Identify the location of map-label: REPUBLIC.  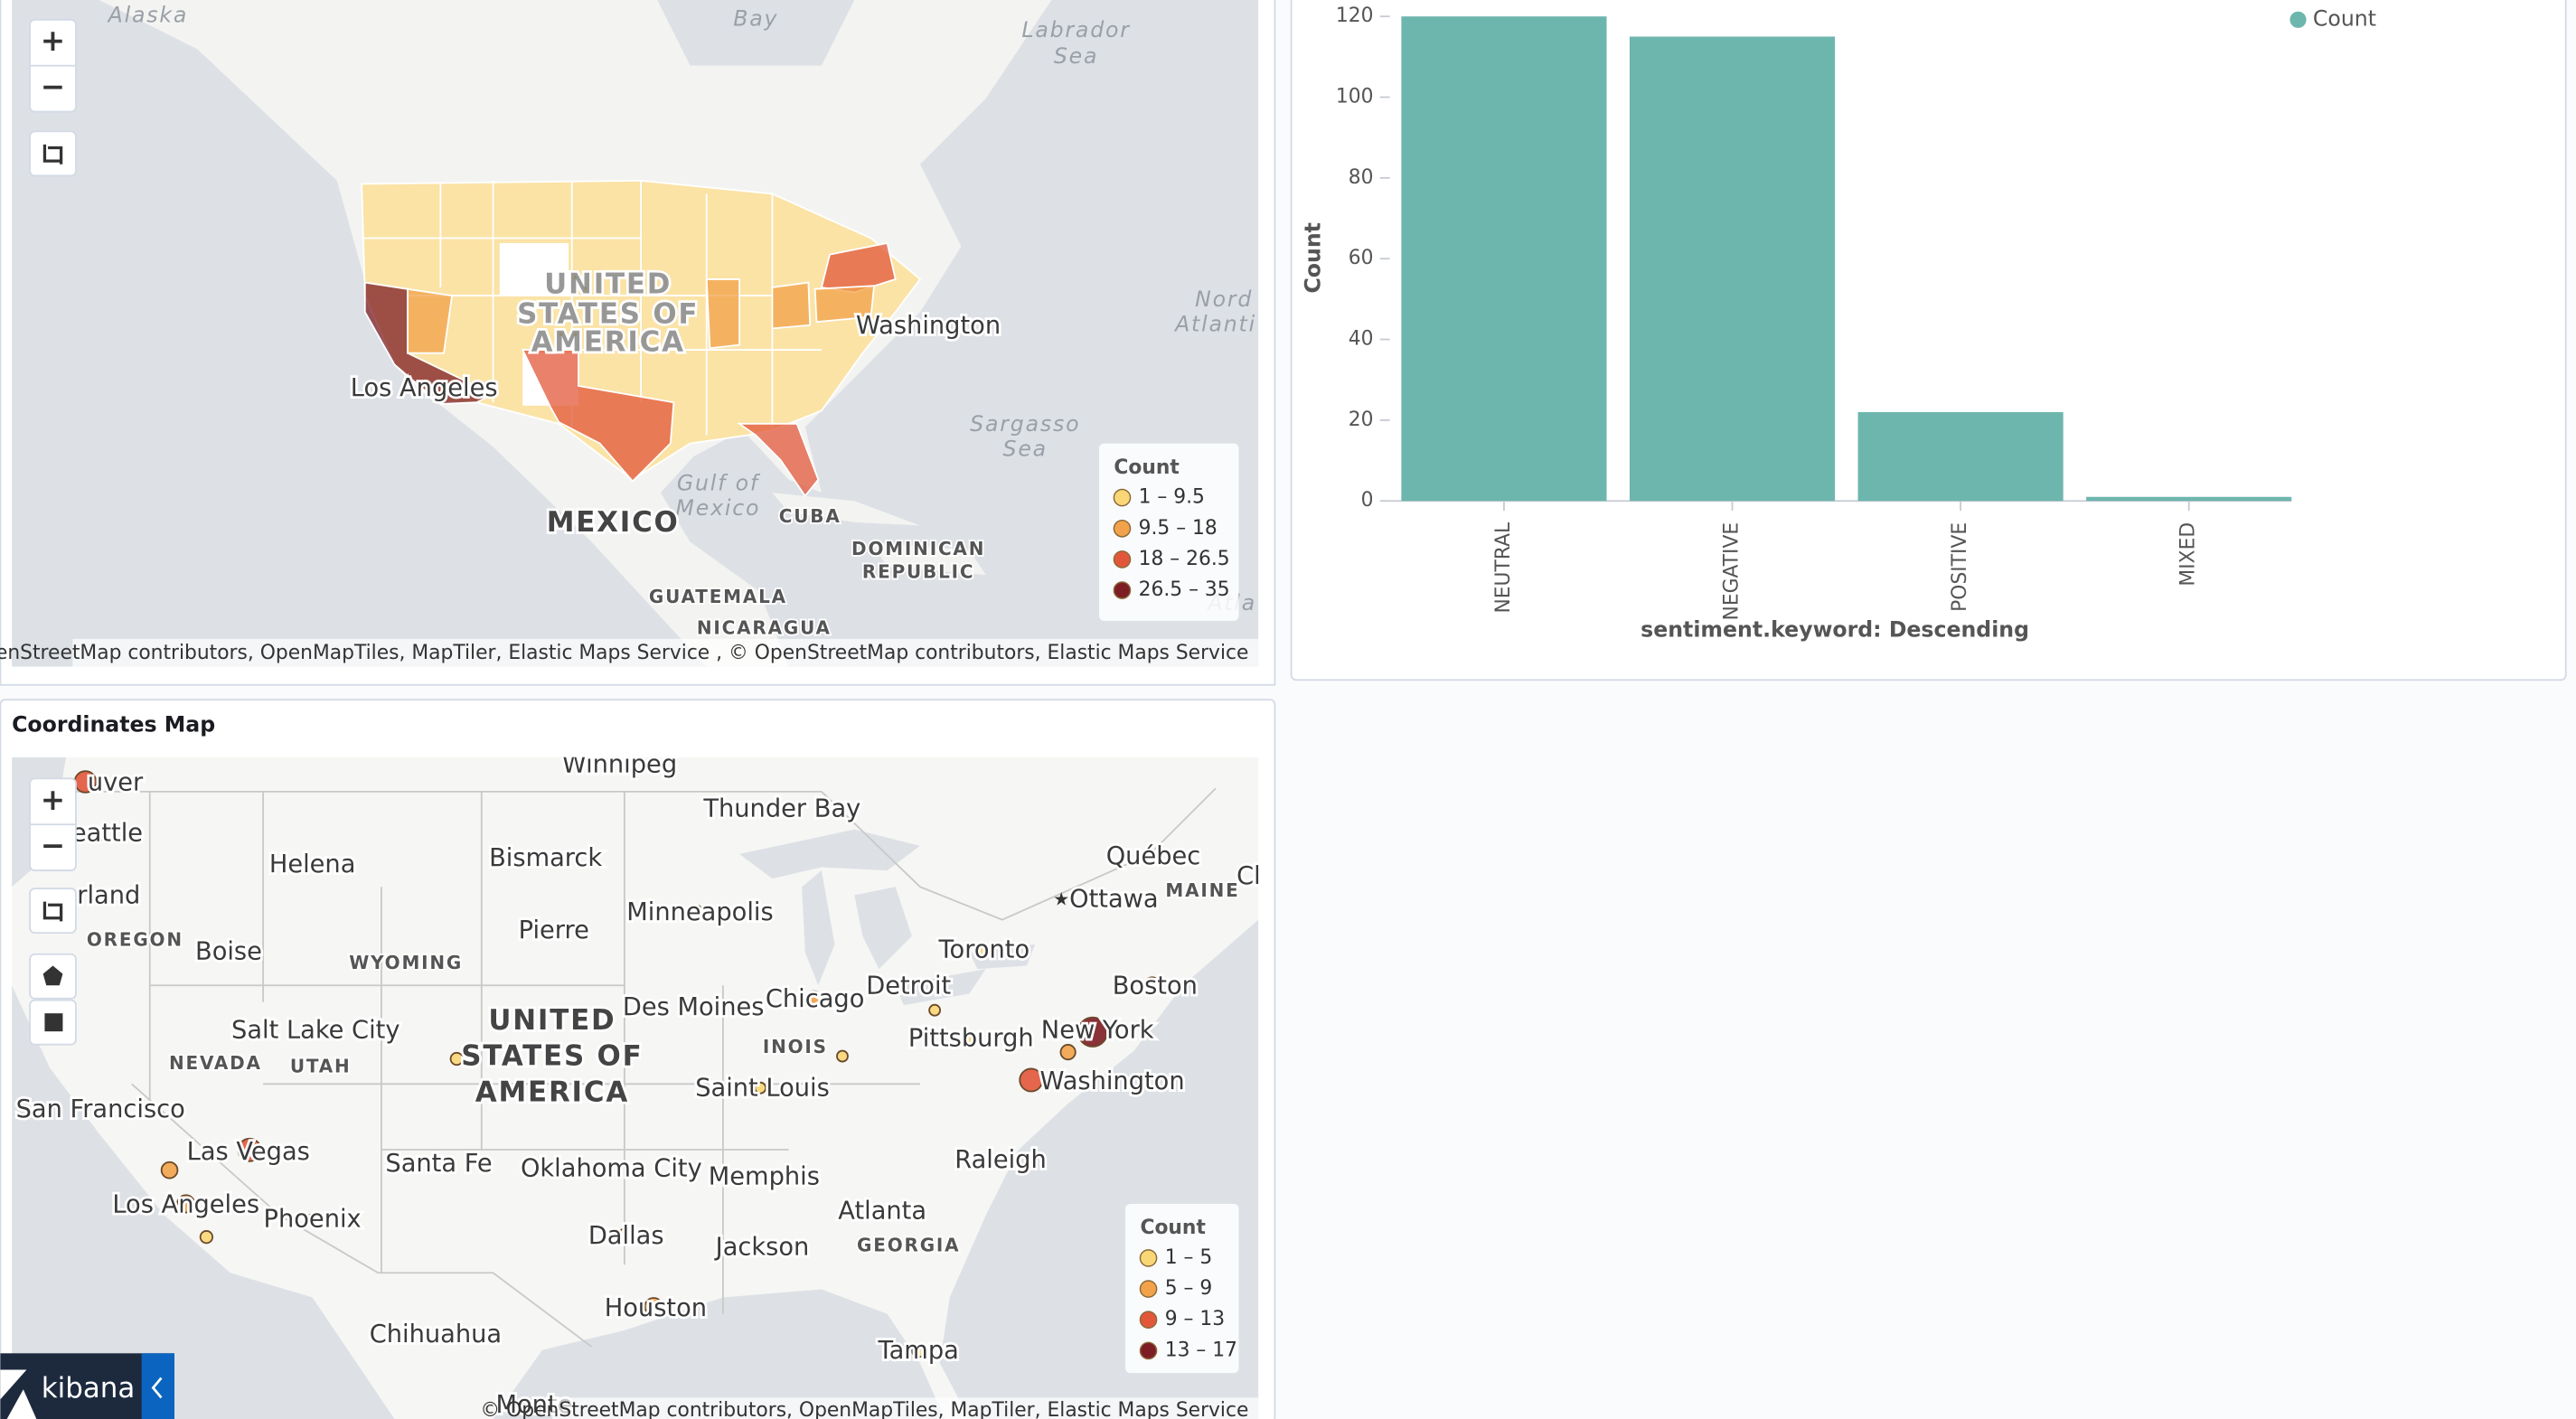
(918, 572).